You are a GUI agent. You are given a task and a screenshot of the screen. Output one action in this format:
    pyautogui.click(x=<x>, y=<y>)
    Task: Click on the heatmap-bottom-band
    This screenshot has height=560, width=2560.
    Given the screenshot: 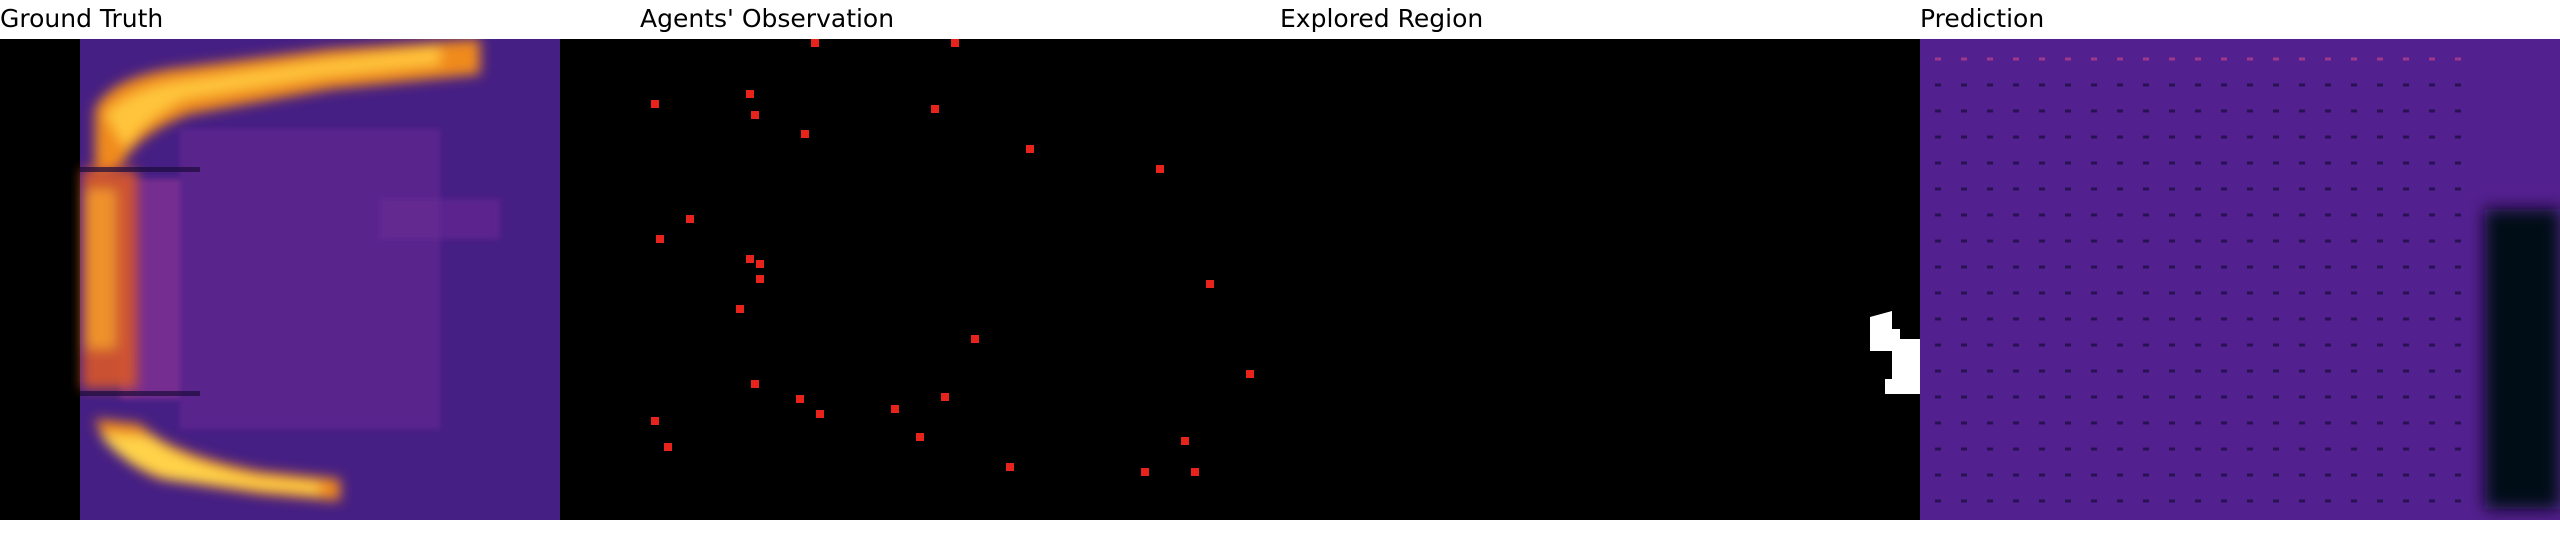 What is the action you would take?
    pyautogui.click(x=217, y=460)
    